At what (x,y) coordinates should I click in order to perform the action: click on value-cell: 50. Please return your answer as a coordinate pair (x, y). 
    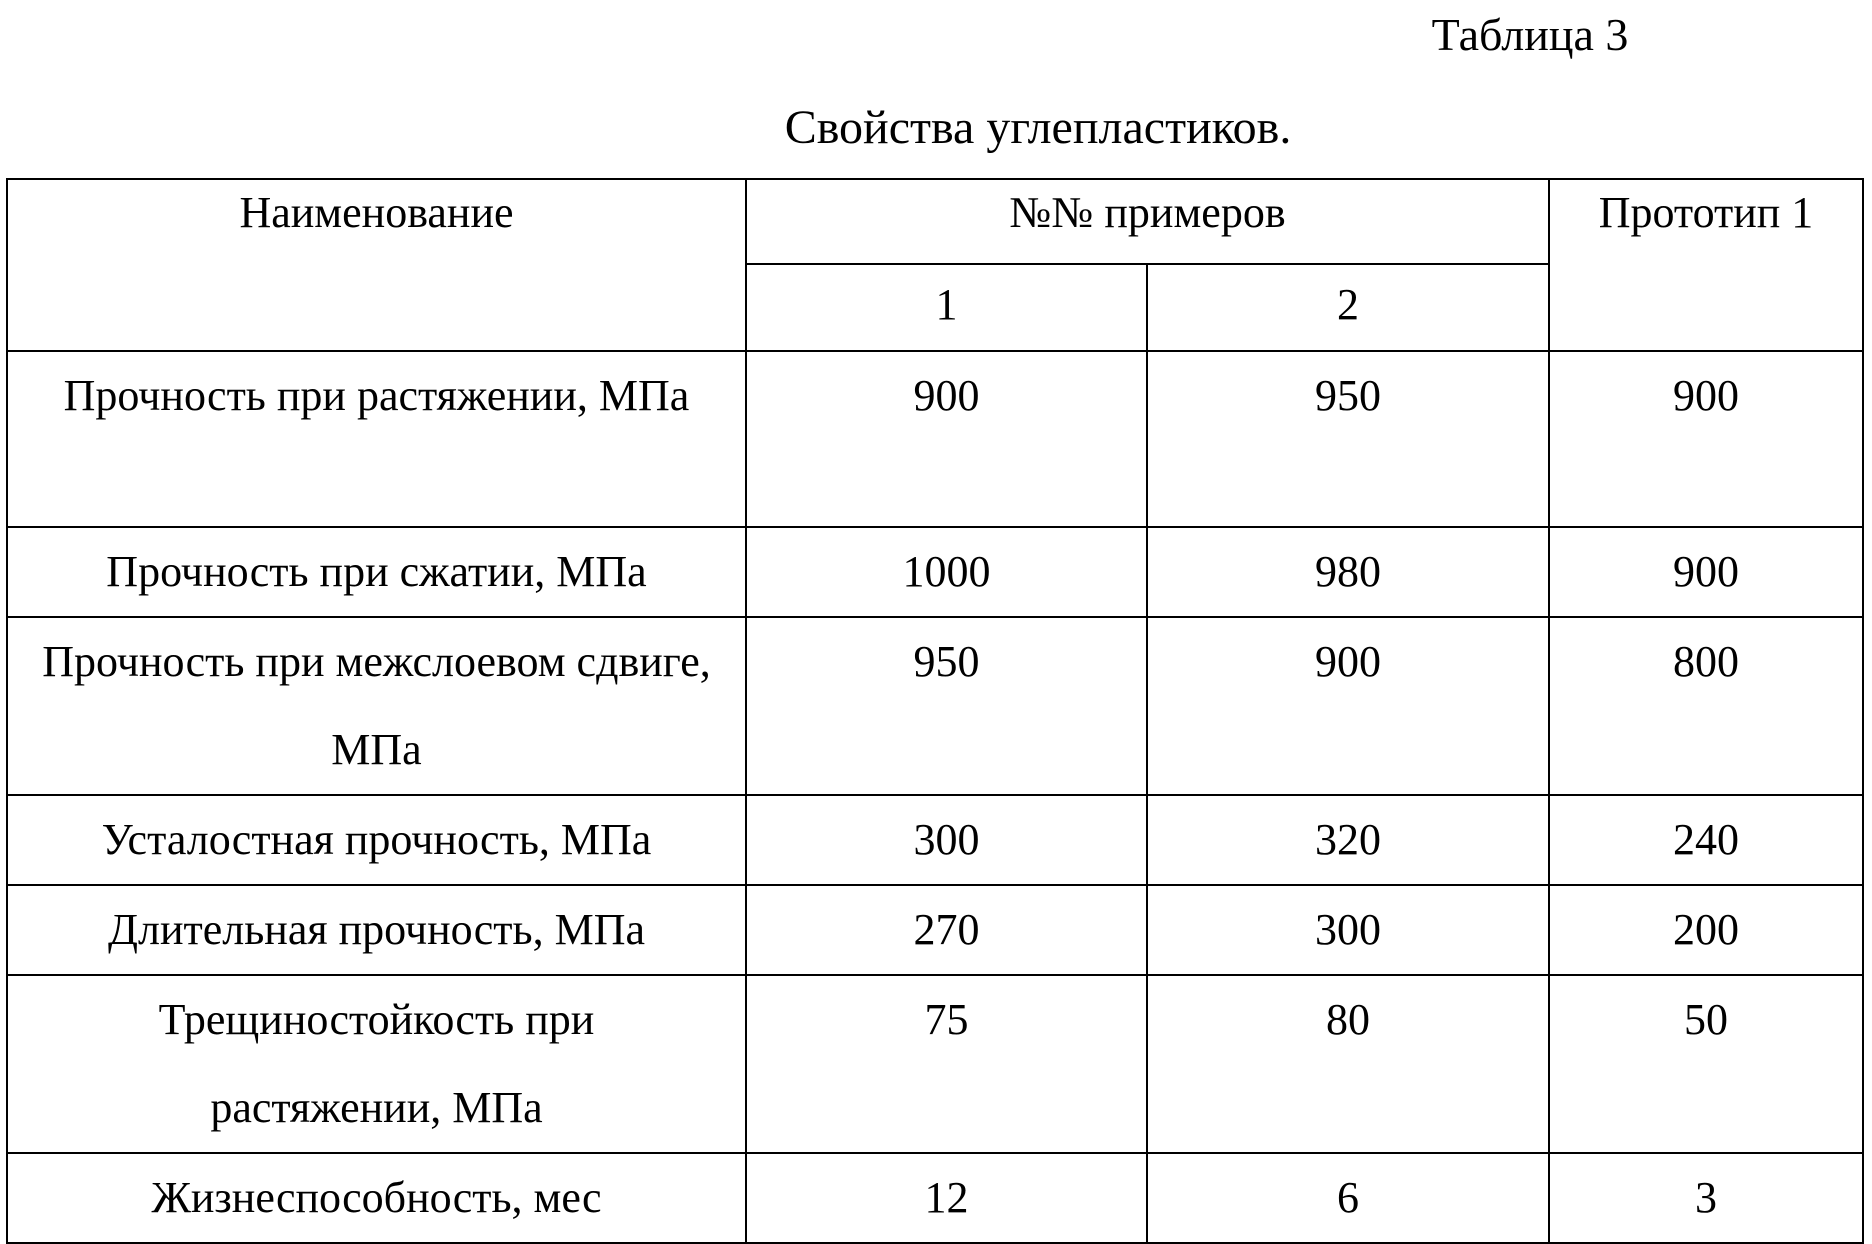
    Looking at the image, I should click on (1706, 1064).